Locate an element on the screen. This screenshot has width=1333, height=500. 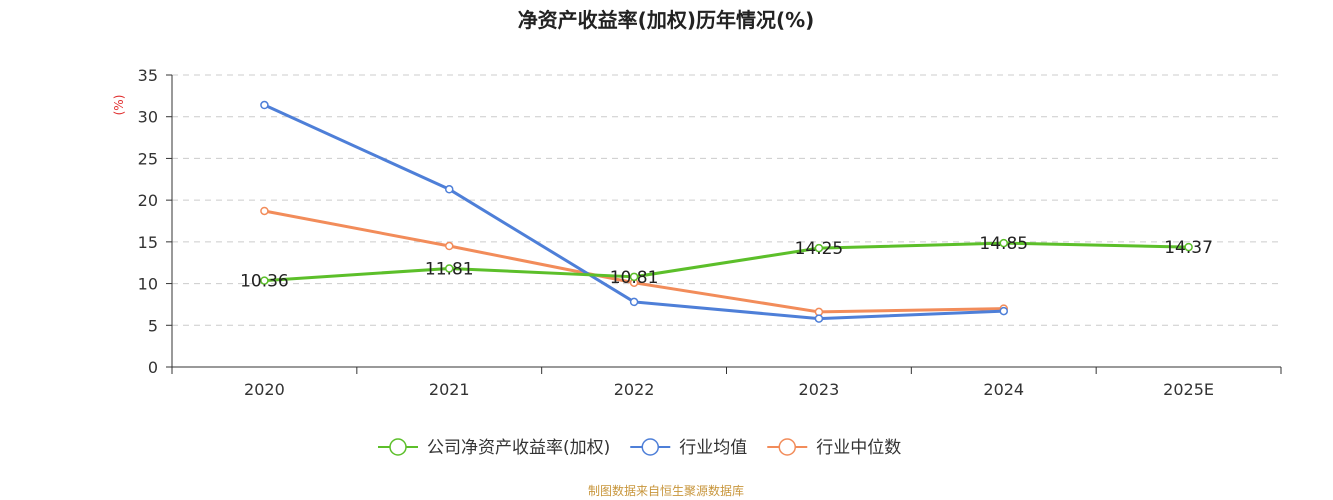
y-tick-label-0: 0 is located at coordinates (153, 367).